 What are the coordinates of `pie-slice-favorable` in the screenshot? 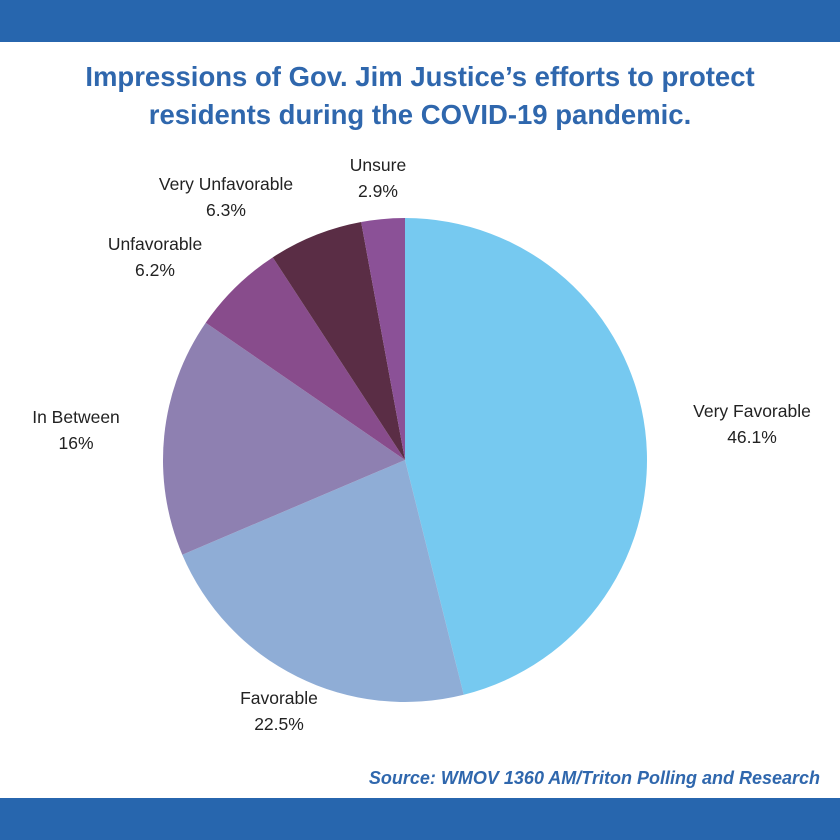 It's located at (323, 581).